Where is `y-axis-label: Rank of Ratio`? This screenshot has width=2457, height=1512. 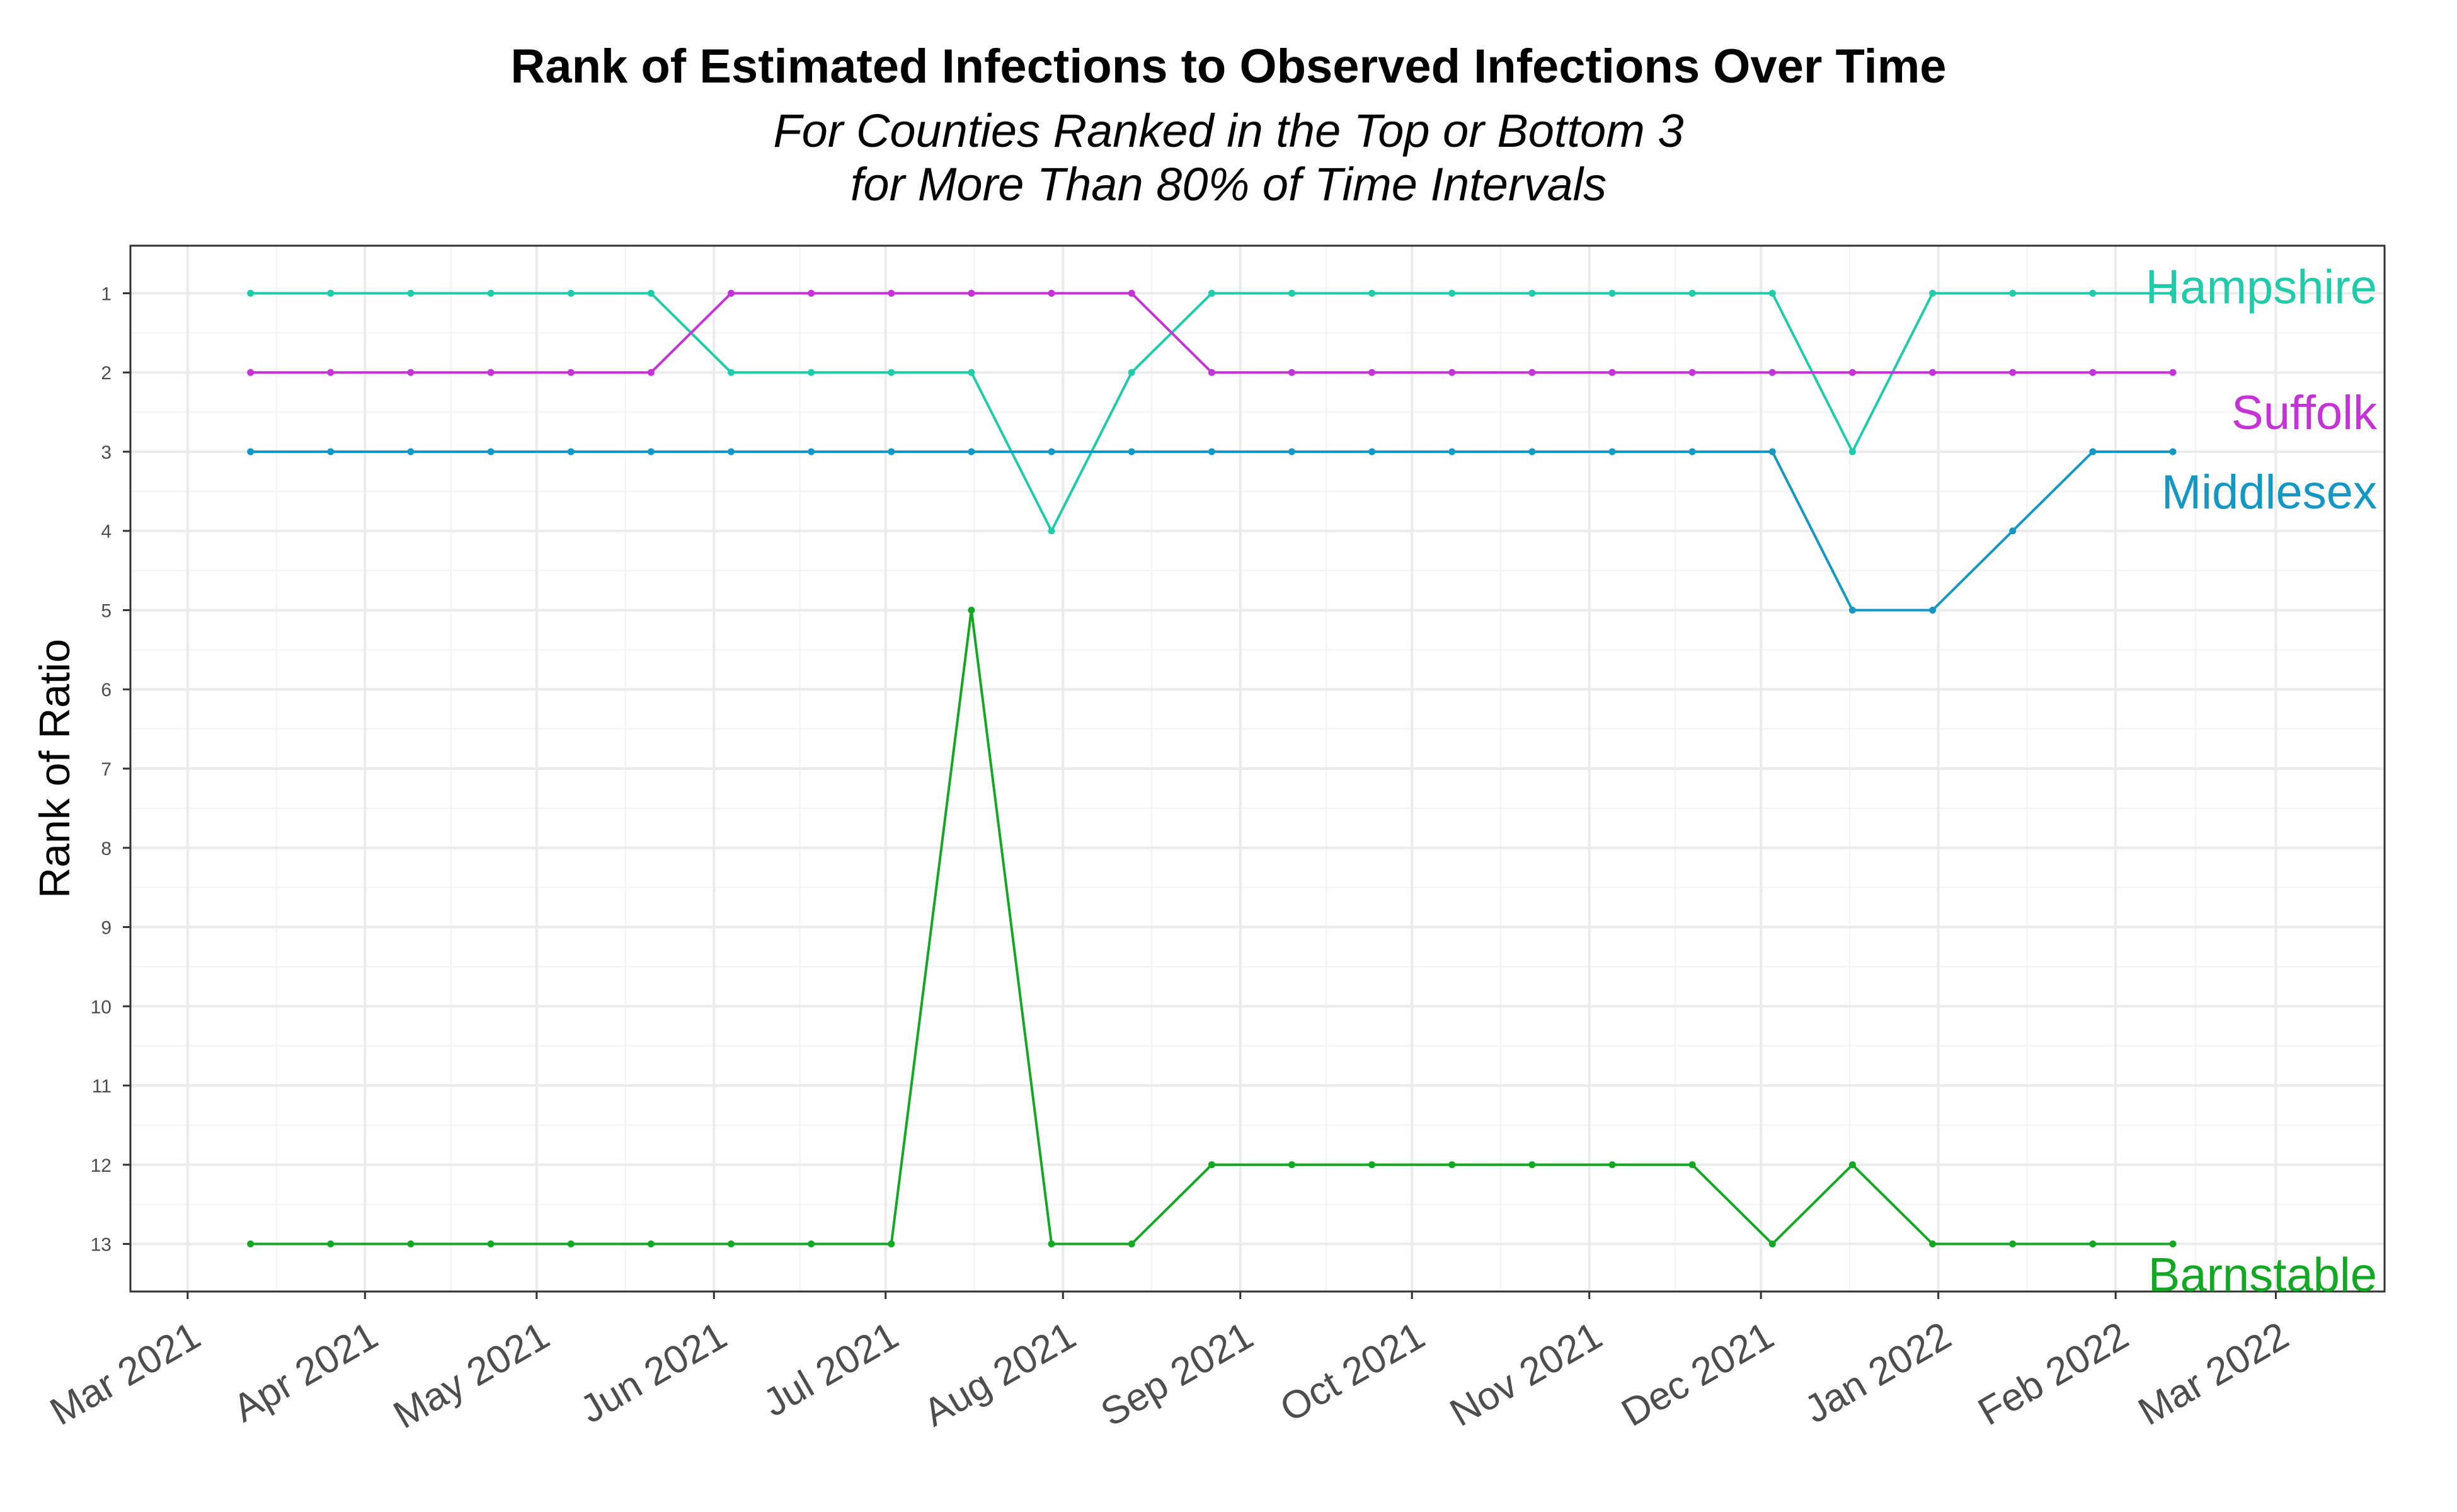 y-axis-label: Rank of Ratio is located at coordinates (55, 768).